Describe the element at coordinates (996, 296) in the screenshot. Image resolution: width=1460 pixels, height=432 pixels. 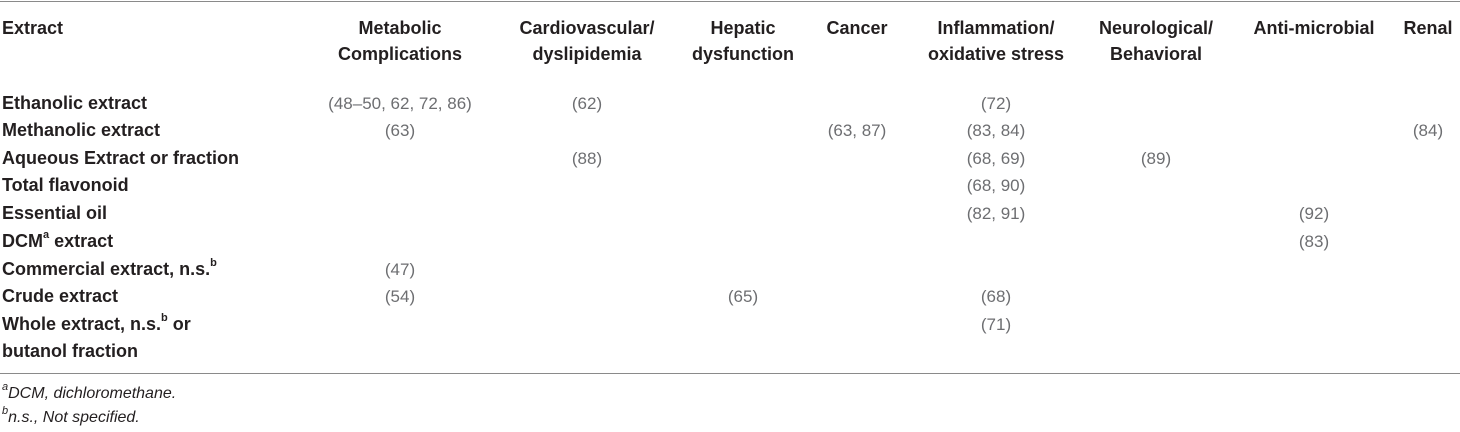
I see `table-cell: (68)` at that location.